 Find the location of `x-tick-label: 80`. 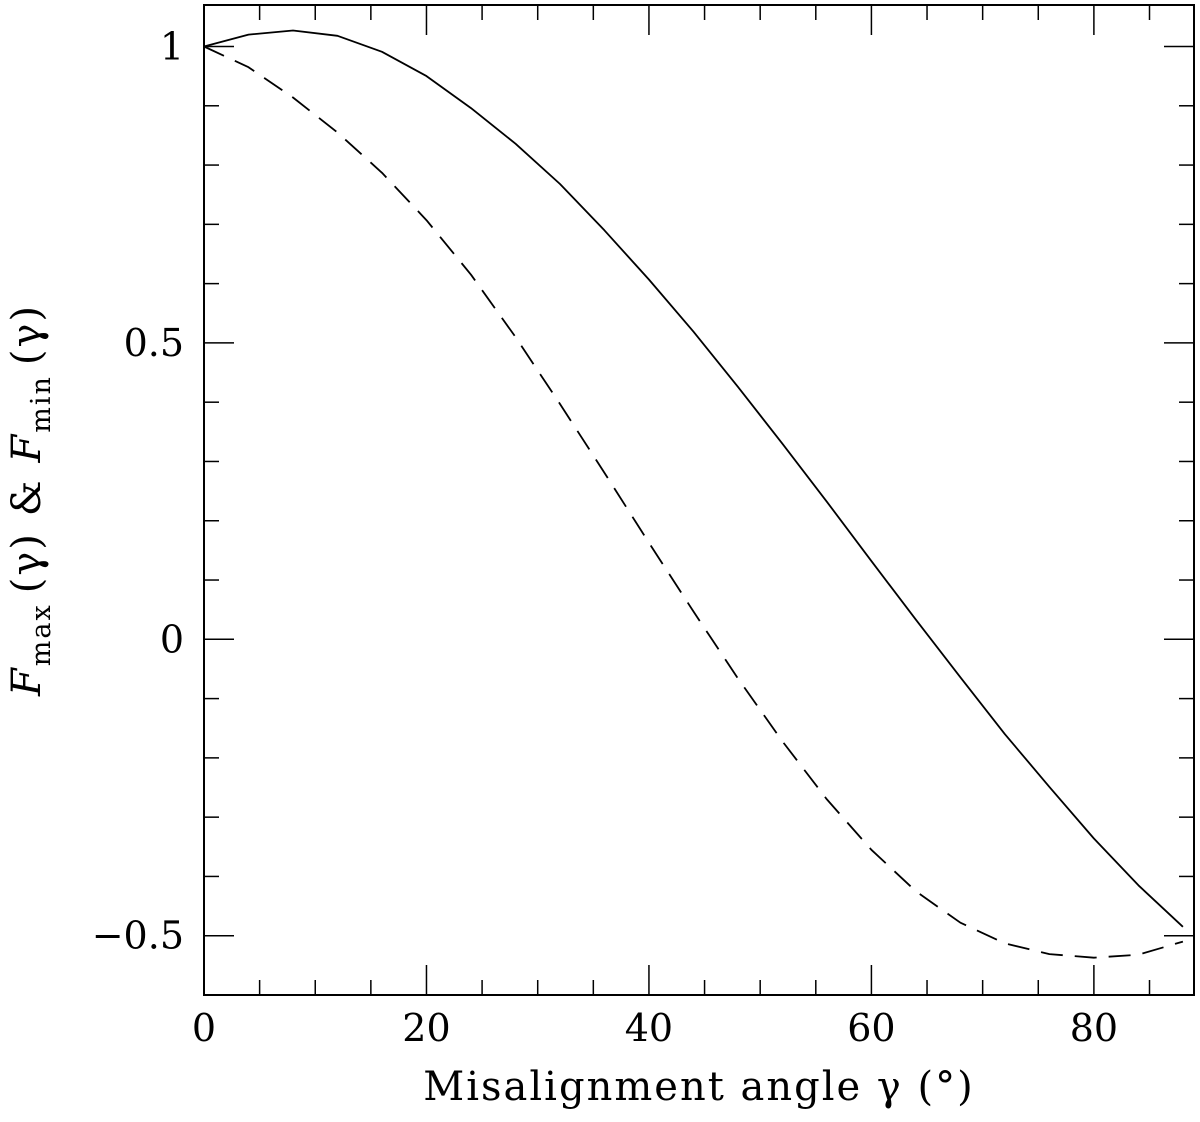

x-tick-label: 80 is located at coordinates (1094, 1028).